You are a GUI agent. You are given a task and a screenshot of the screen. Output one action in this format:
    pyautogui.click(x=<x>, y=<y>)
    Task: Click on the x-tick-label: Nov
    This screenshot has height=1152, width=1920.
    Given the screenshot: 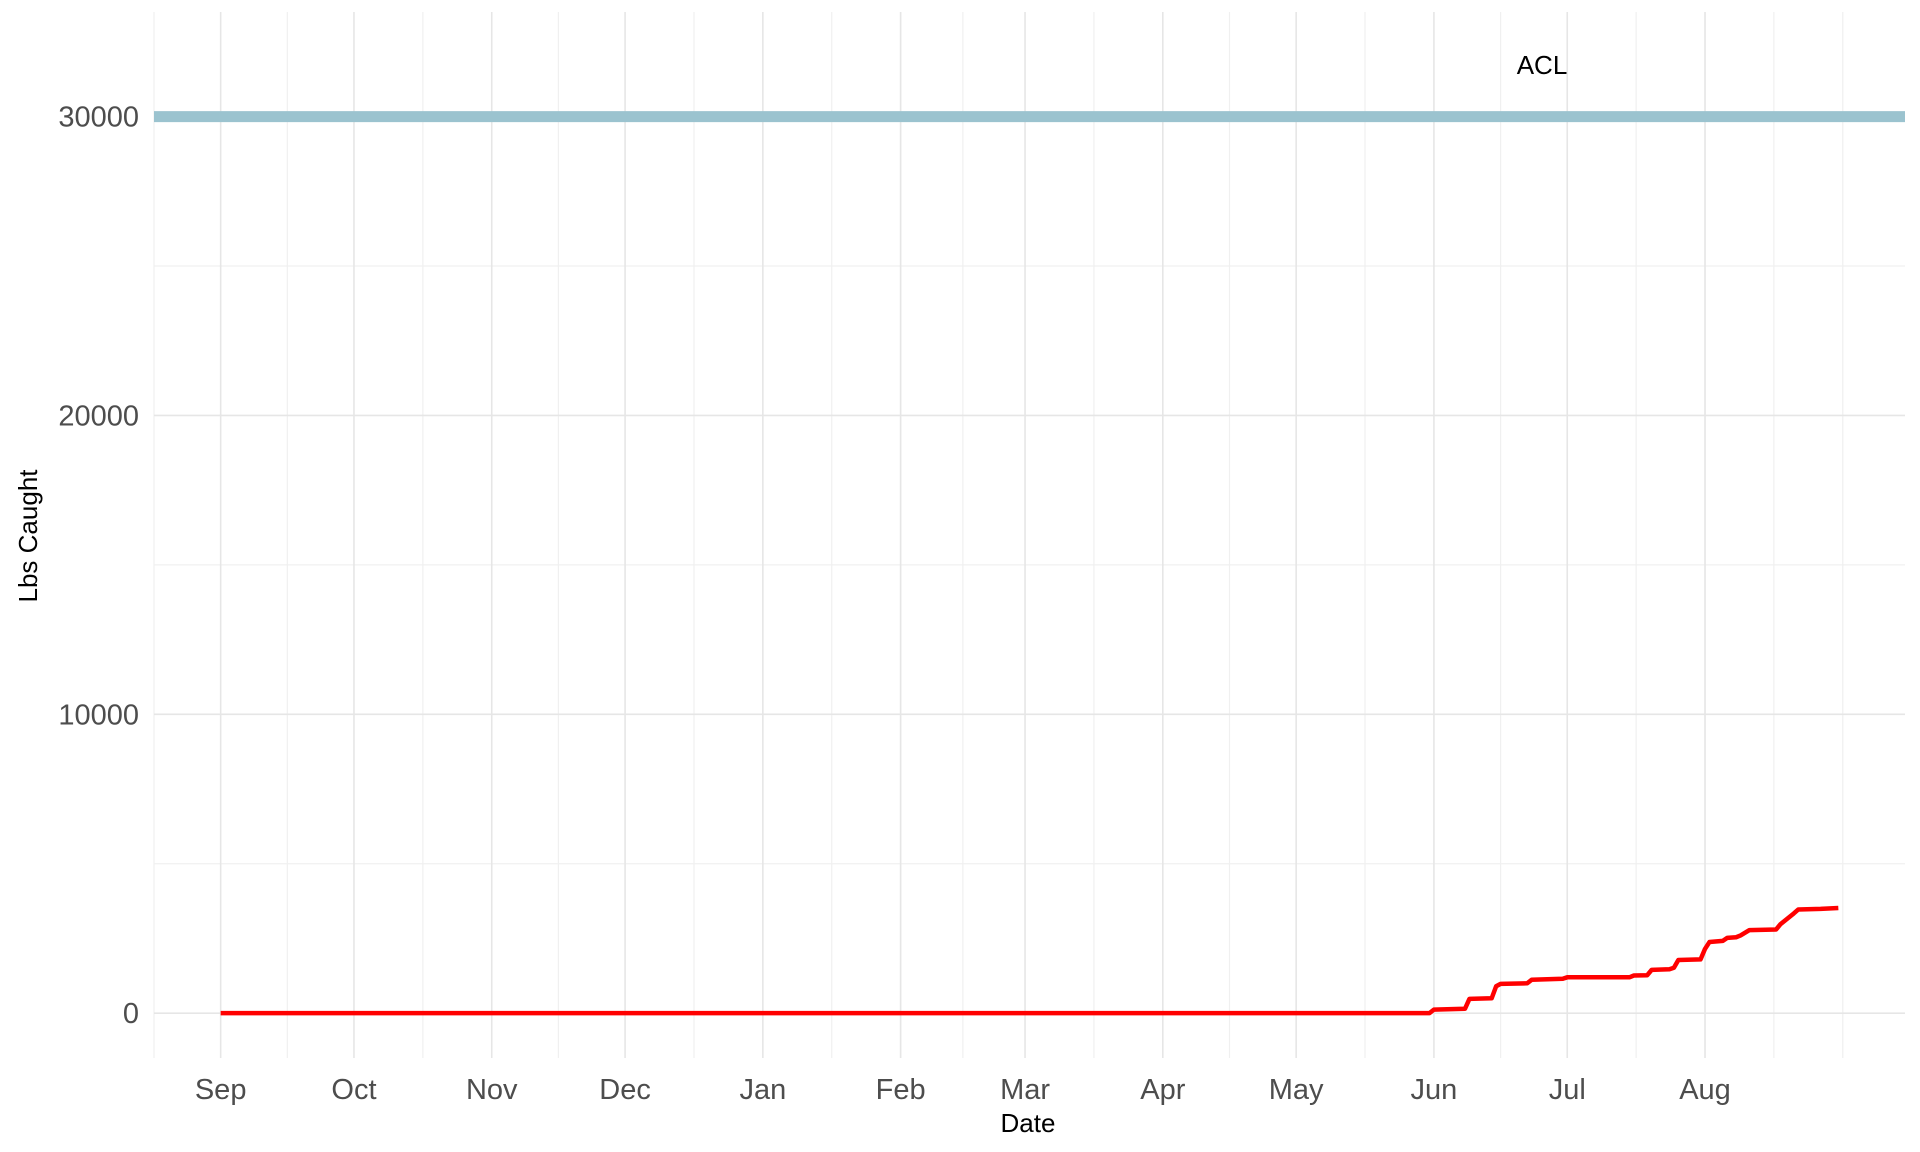 What is the action you would take?
    pyautogui.click(x=492, y=1090)
    